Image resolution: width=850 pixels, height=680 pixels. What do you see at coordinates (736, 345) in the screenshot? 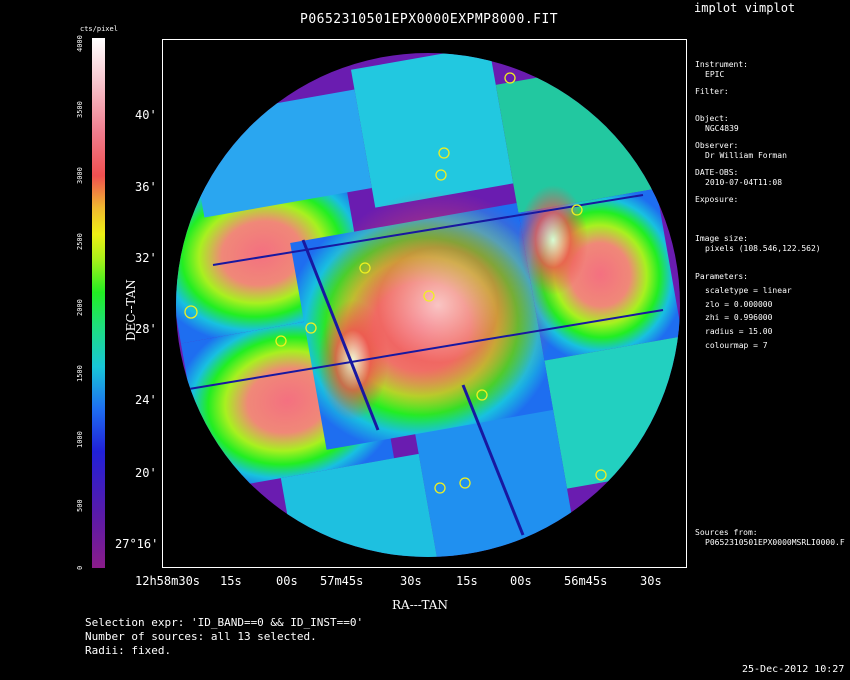
I see `param-colourmap: colourmap = 7` at bounding box center [736, 345].